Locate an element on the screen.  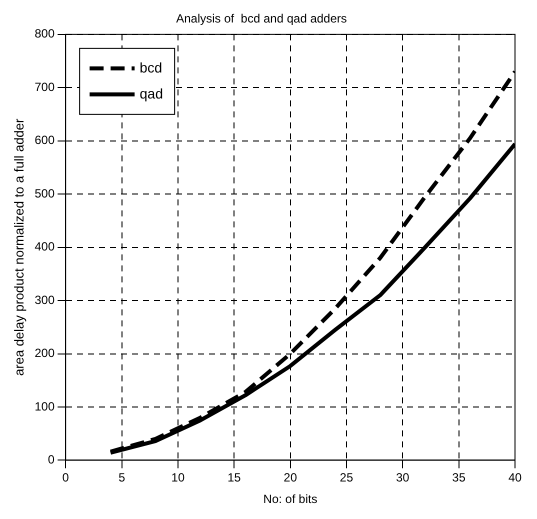
legend-label: bcd is located at coordinates (151, 67).